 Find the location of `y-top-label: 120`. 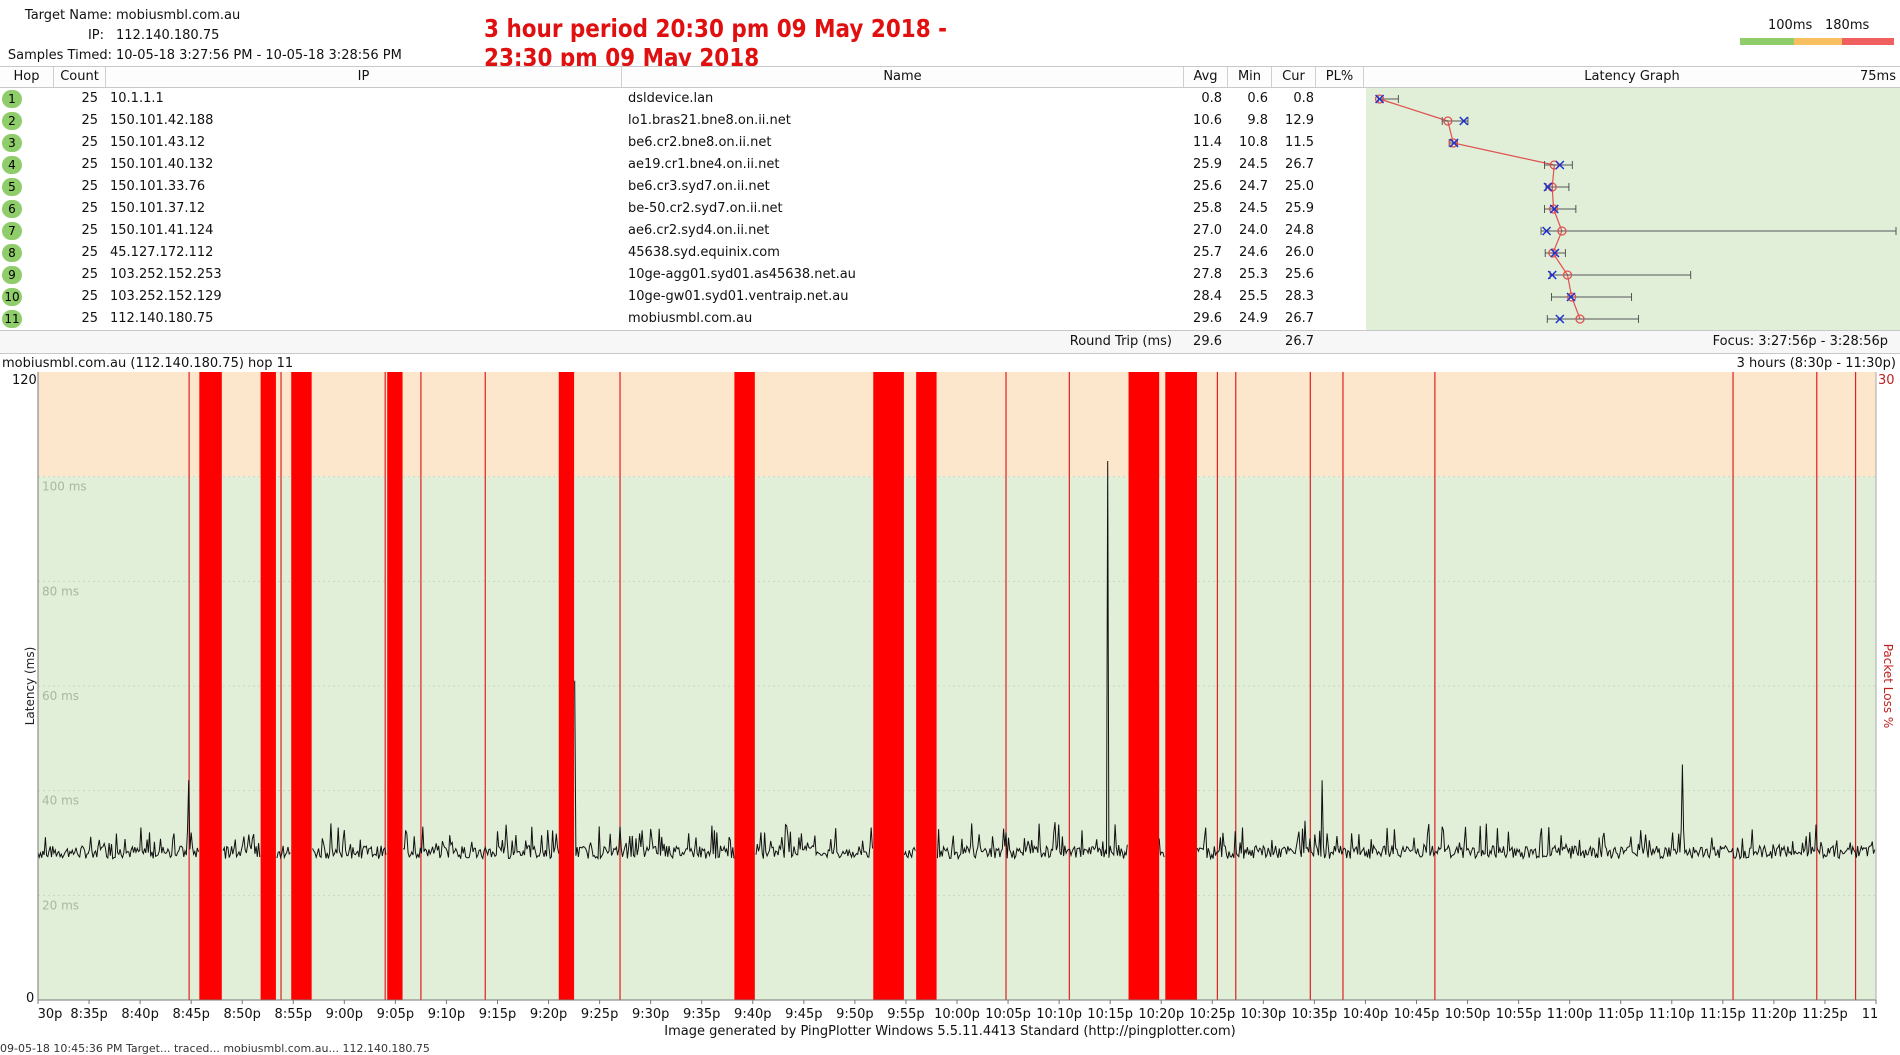

y-top-label: 120 is located at coordinates (24, 380).